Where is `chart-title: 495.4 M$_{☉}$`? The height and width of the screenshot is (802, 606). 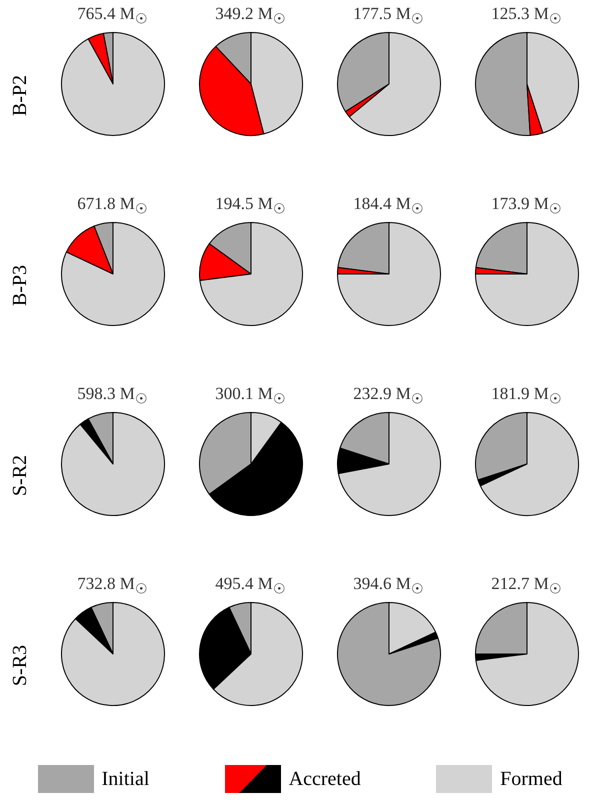 chart-title: 495.4 M$_{☉}$ is located at coordinates (250, 585).